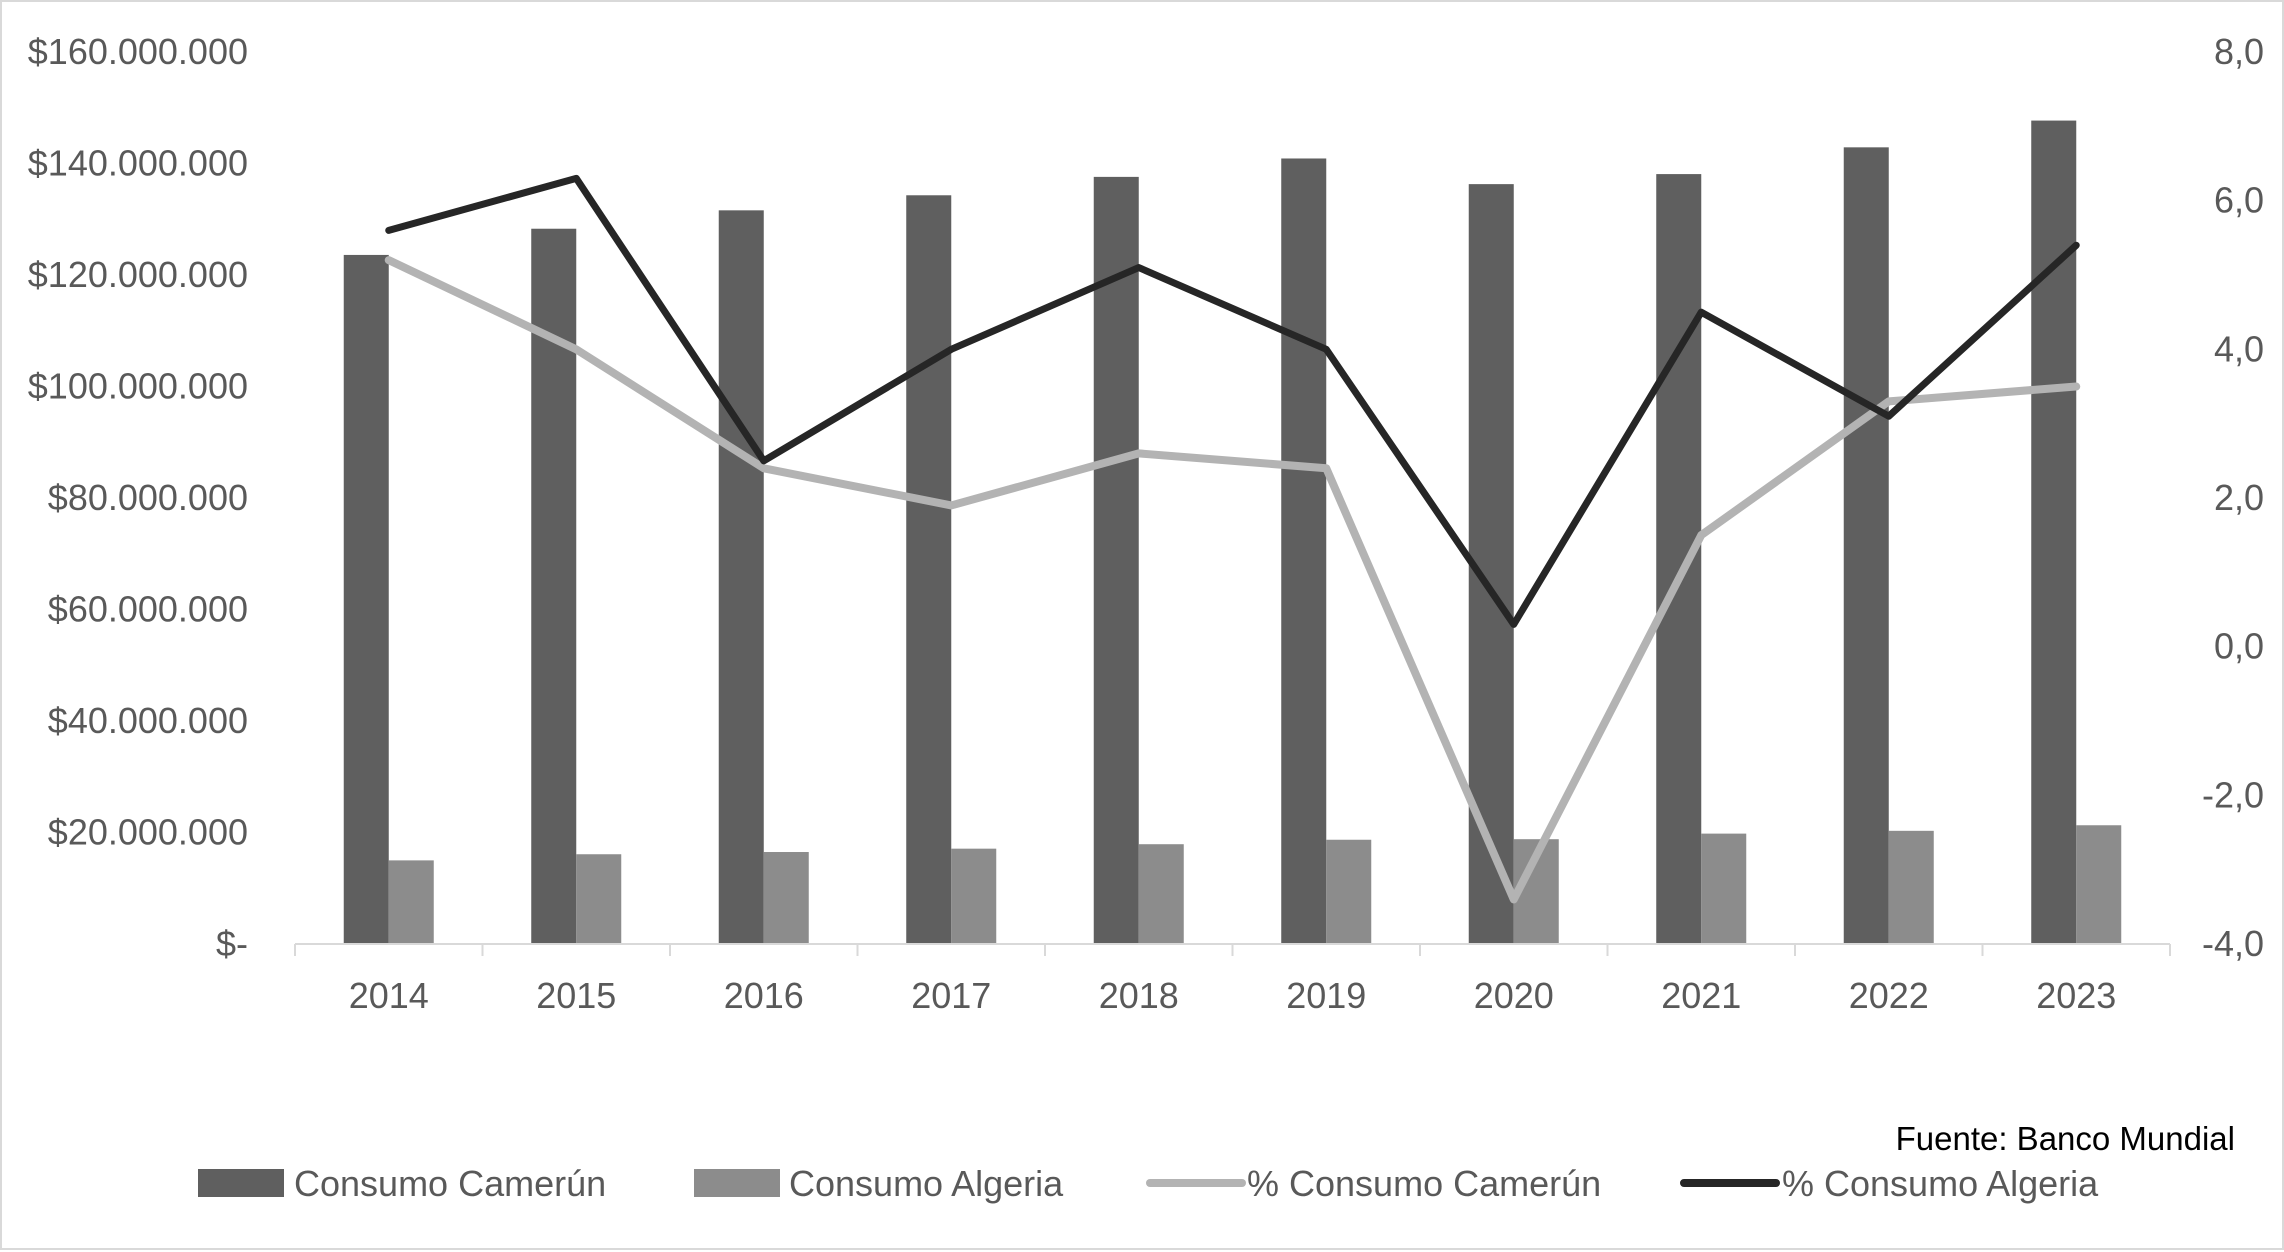 The height and width of the screenshot is (1252, 2284). Describe the element at coordinates (1514, 995) in the screenshot. I see `x-tick-label-2020: 2020` at that location.